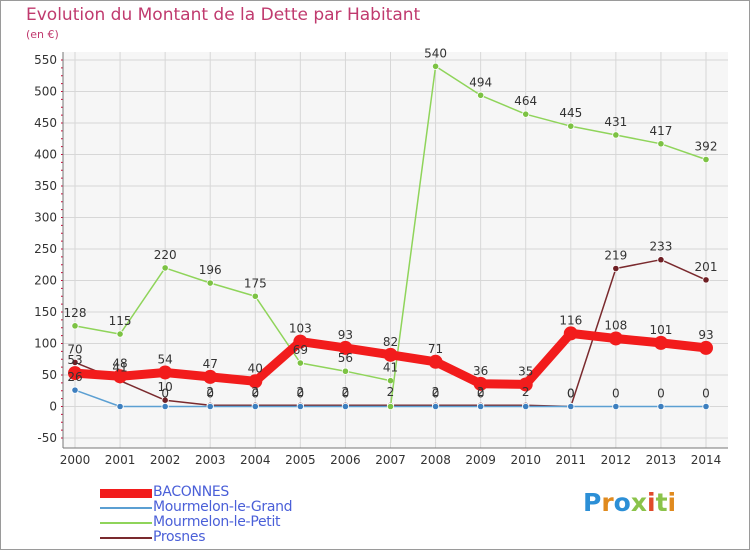 This screenshot has width=750, height=550. Describe the element at coordinates (390, 342) in the screenshot. I see `data-label: 82` at that location.